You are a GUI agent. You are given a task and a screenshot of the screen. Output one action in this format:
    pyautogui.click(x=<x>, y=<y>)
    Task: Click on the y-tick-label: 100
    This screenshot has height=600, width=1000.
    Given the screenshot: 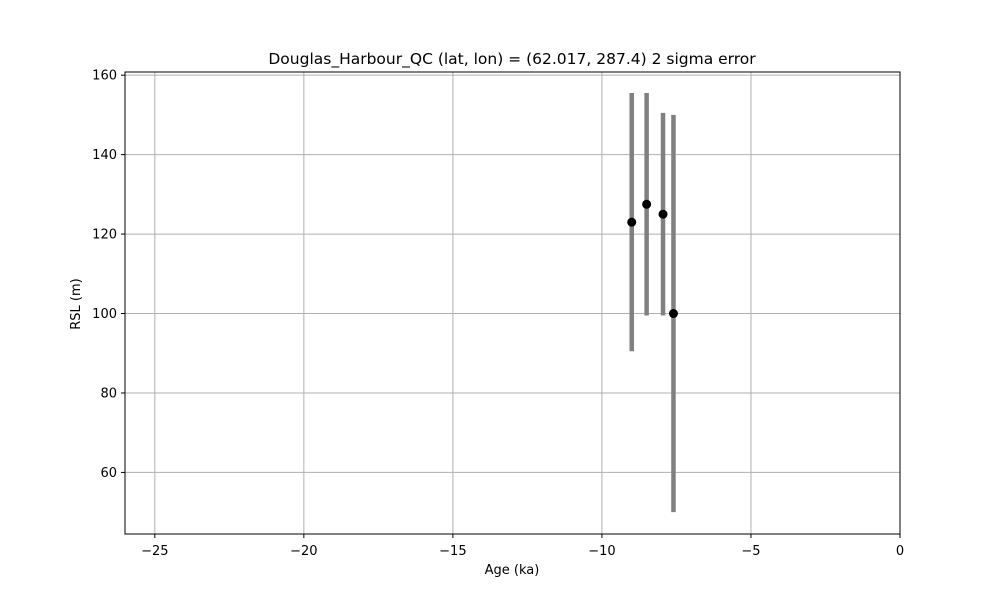 What is the action you would take?
    pyautogui.click(x=104, y=314)
    